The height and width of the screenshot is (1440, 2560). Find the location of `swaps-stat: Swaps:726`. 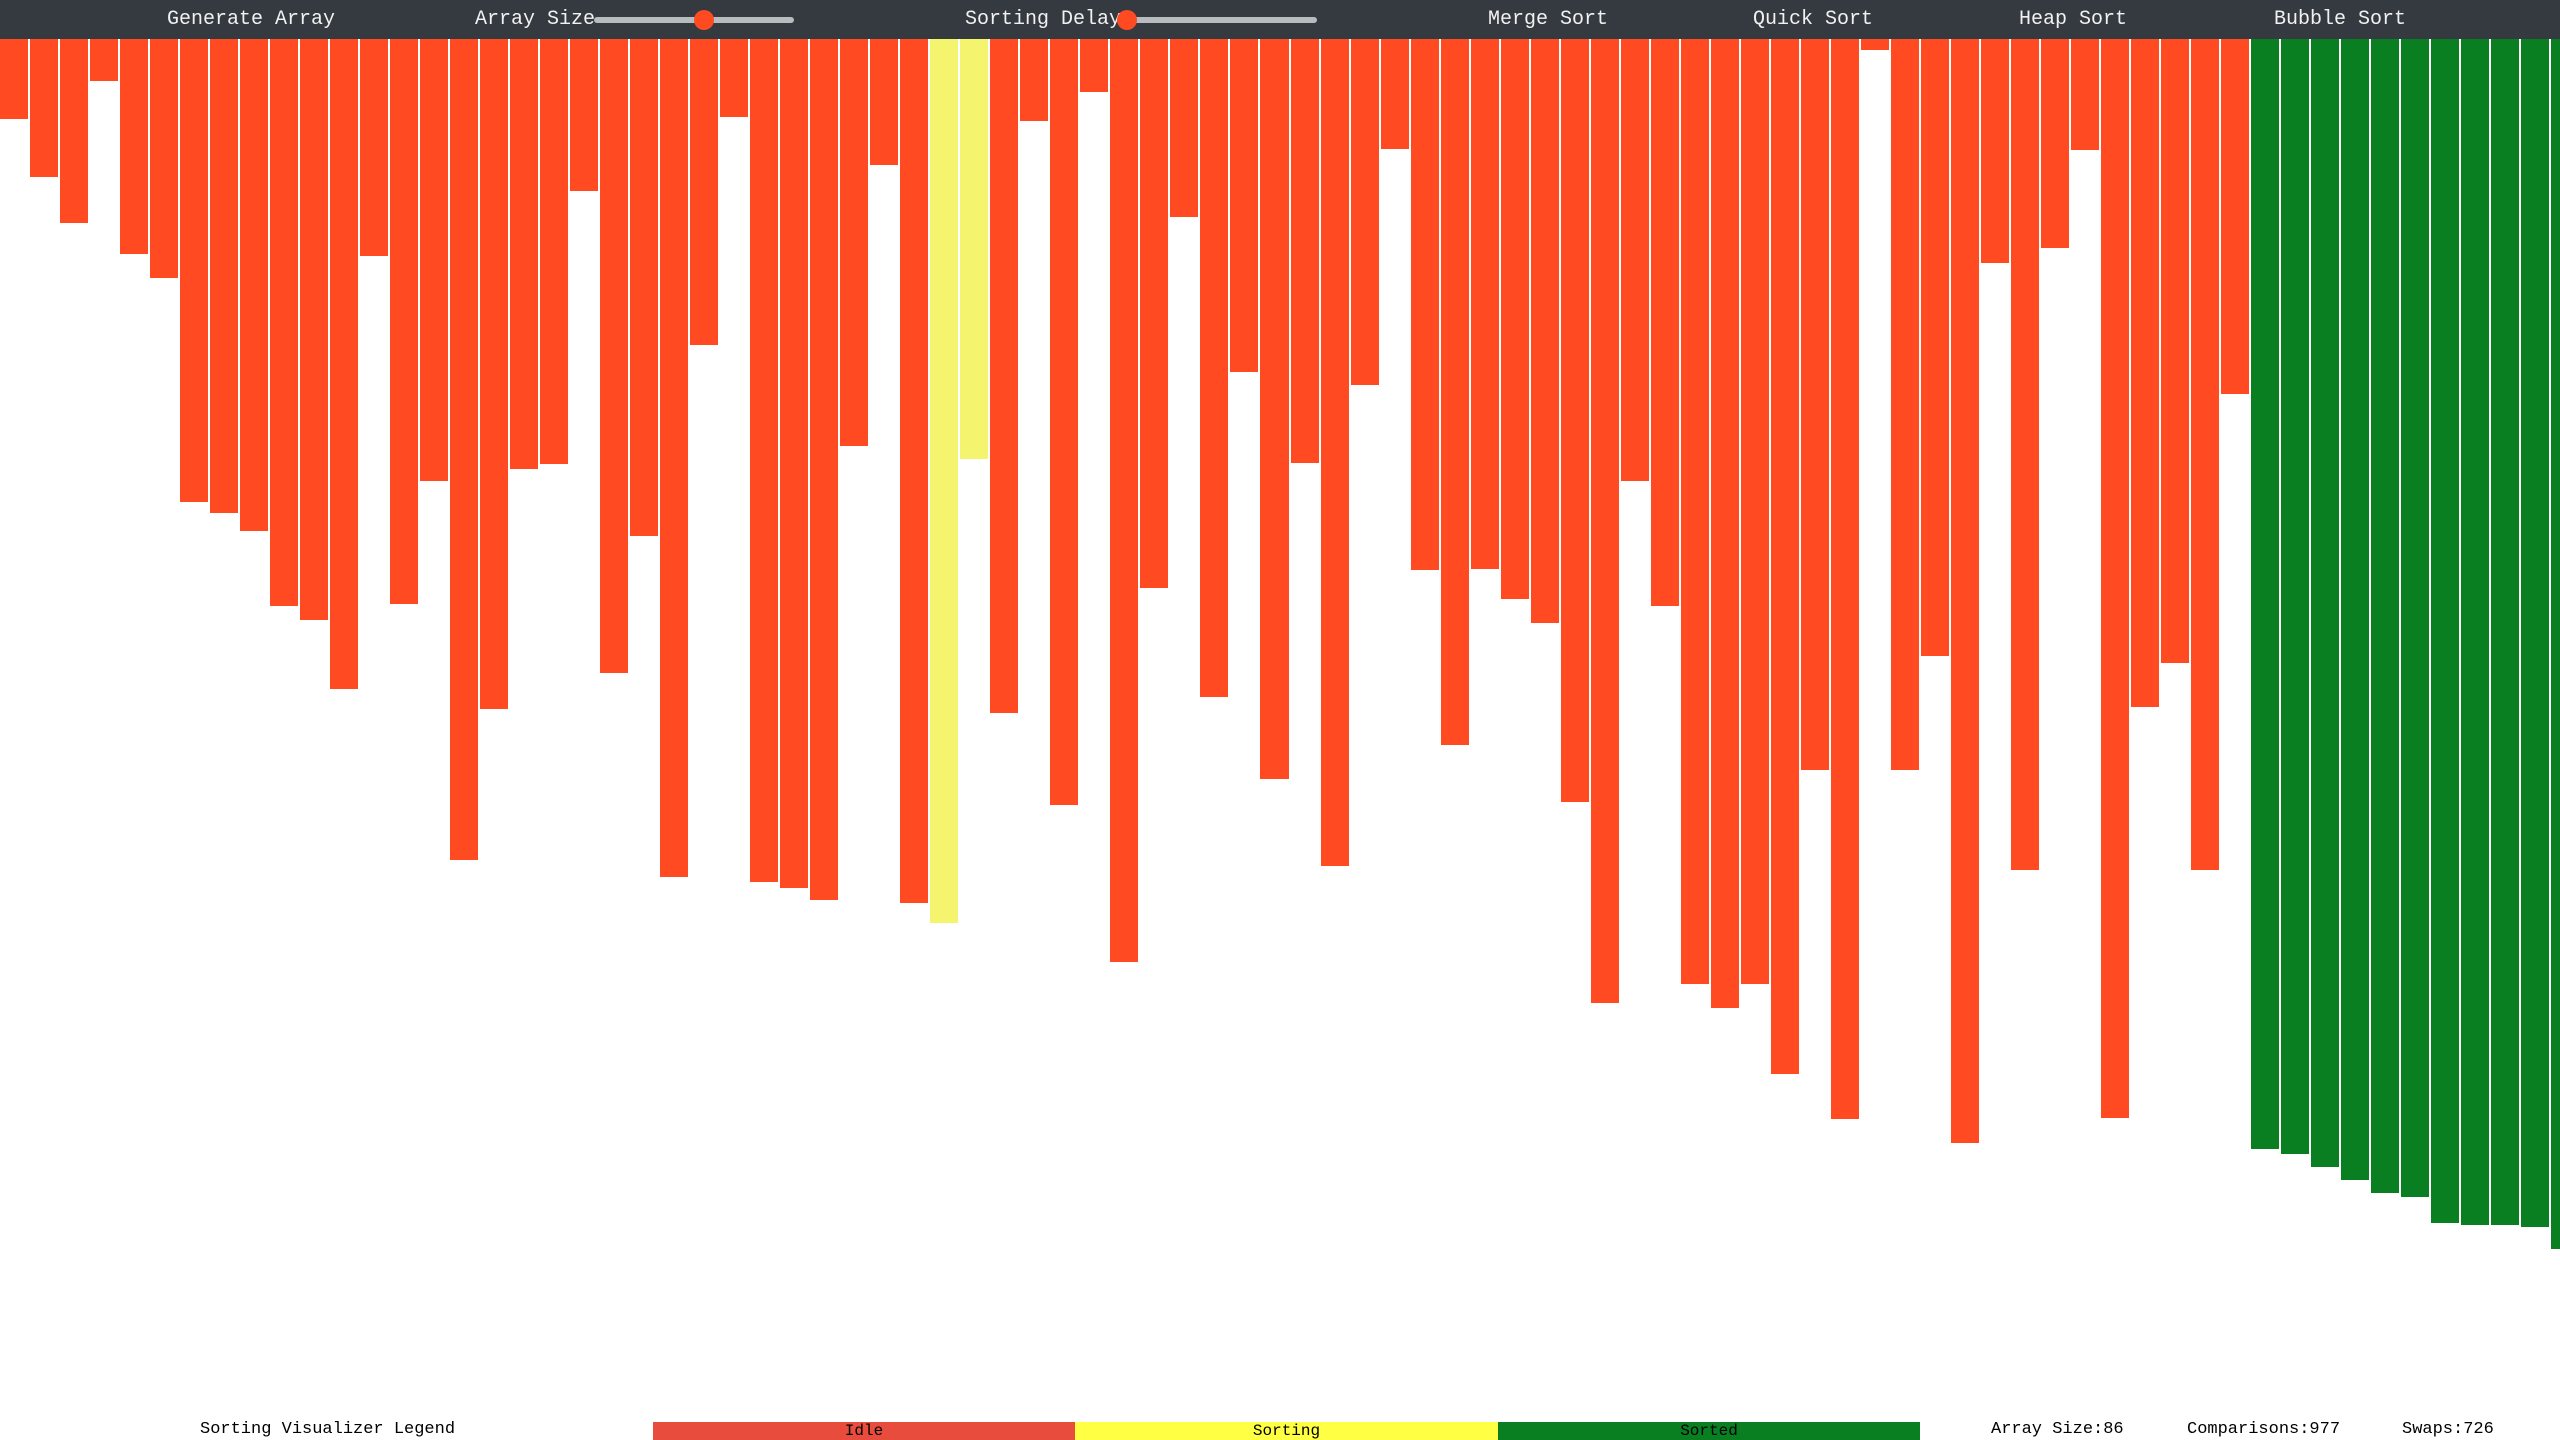

swaps-stat: Swaps:726 is located at coordinates (2448, 1429).